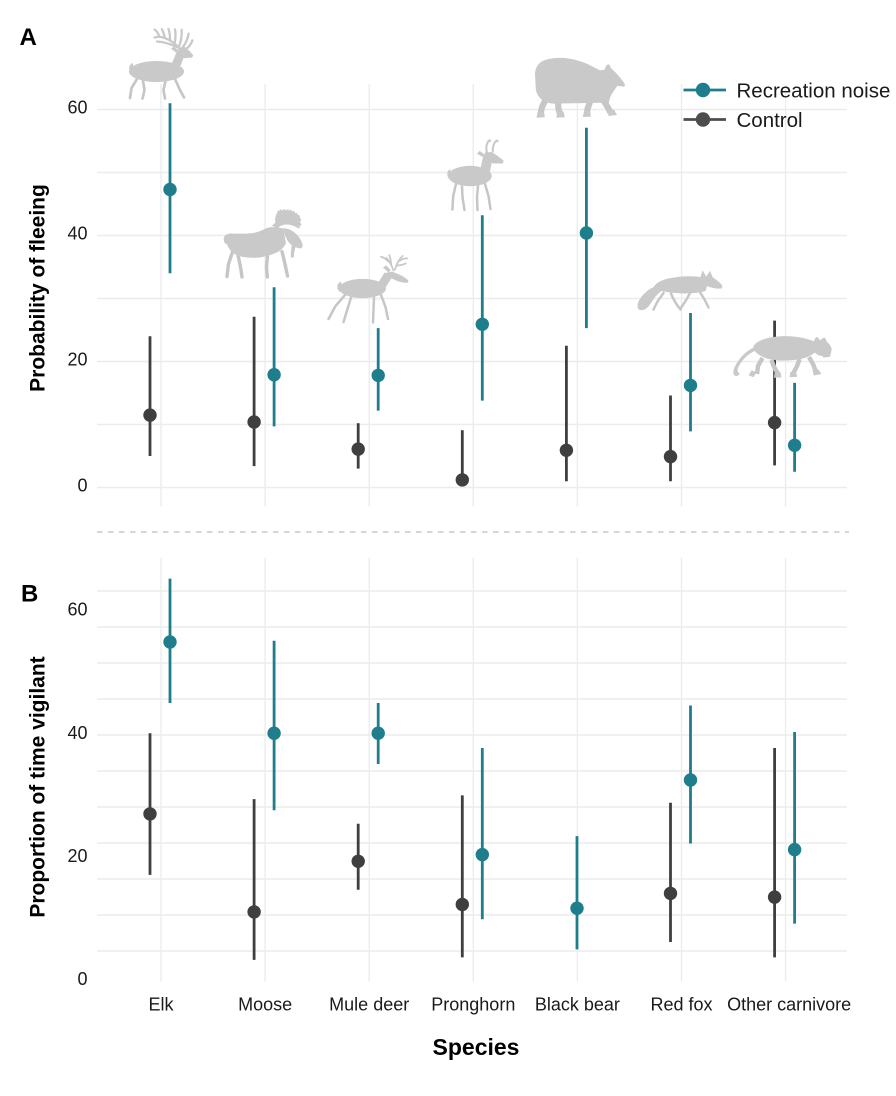 The height and width of the screenshot is (1096, 896). What do you see at coordinates (29, 594) in the screenshot?
I see `svg-text: B` at bounding box center [29, 594].